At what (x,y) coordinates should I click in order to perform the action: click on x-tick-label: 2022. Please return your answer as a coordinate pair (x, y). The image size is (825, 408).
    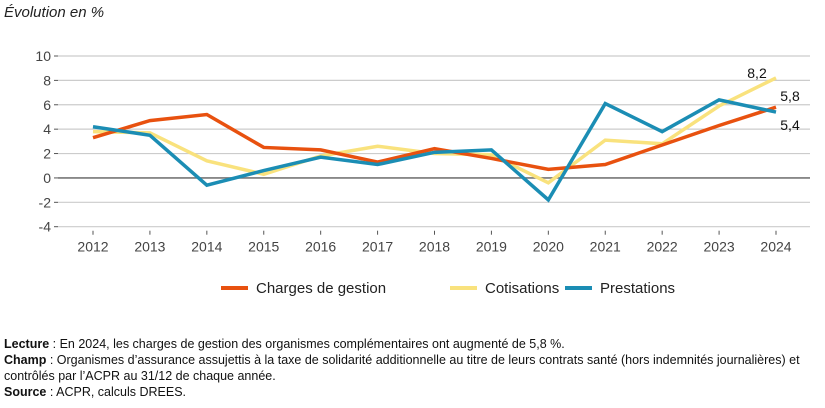
    Looking at the image, I should click on (662, 247).